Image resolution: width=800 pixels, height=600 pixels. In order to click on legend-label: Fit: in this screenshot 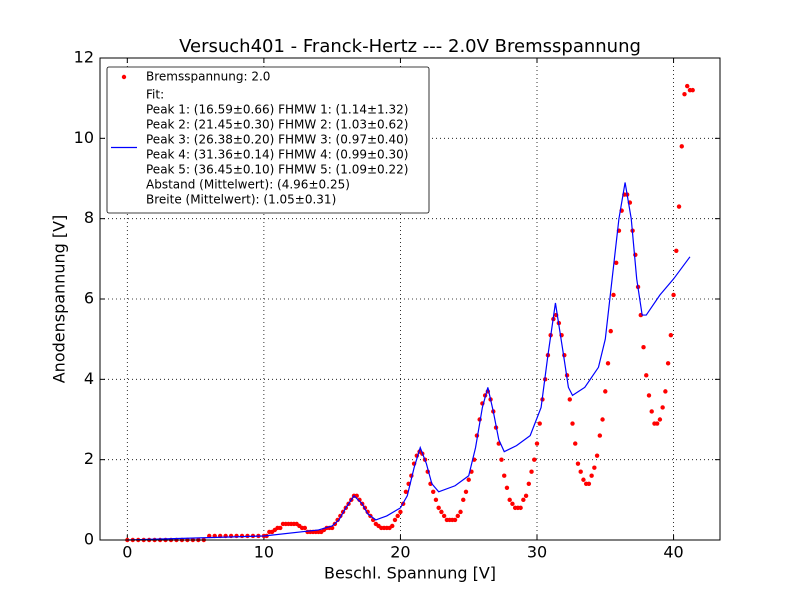, I will do `click(155, 95)`.